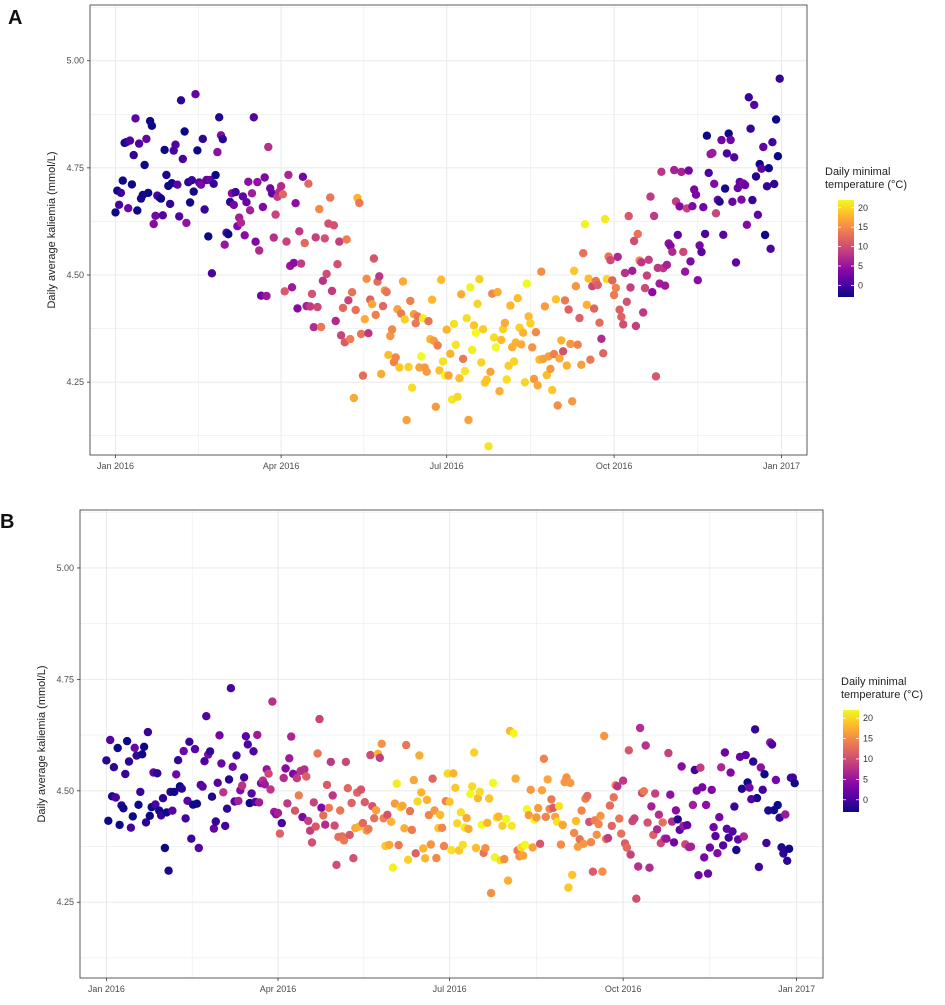 The image size is (945, 1005). I want to click on x-tick-label: Jan 2017, so click(796, 989).